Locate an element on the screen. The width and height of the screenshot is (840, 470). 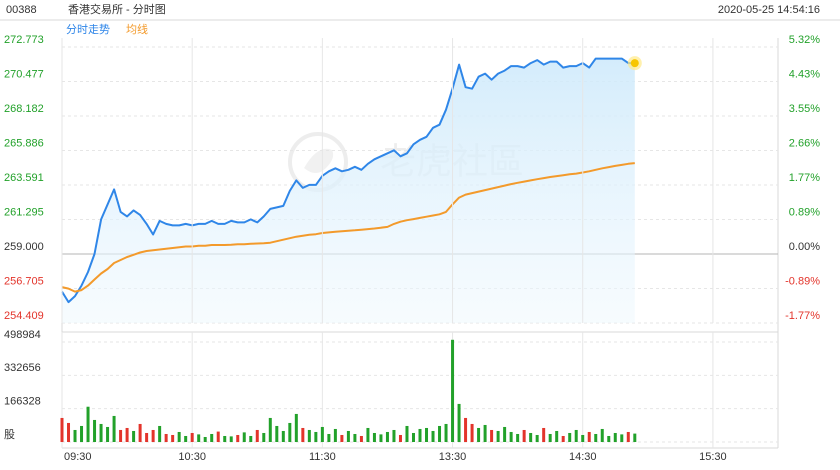
y2-tick-label: 2.66% is located at coordinates (804, 143).